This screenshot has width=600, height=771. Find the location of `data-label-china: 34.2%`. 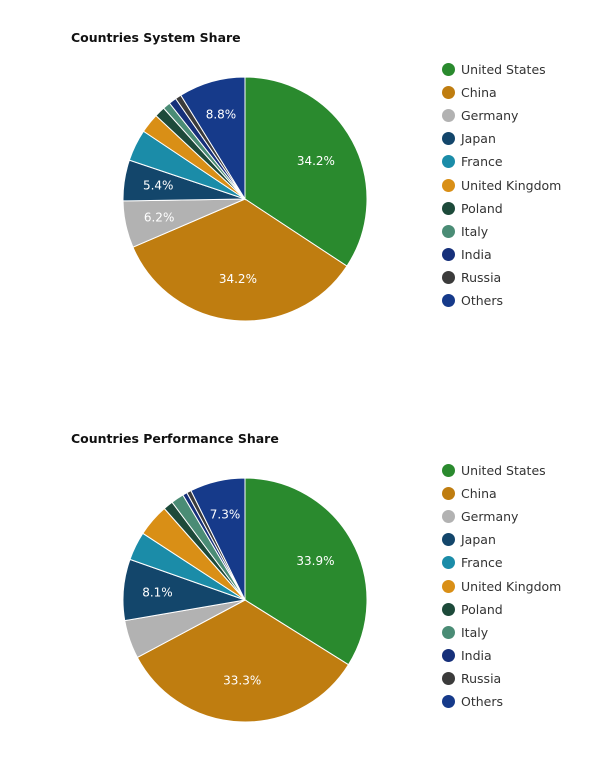

data-label-china: 34.2% is located at coordinates (238, 279).